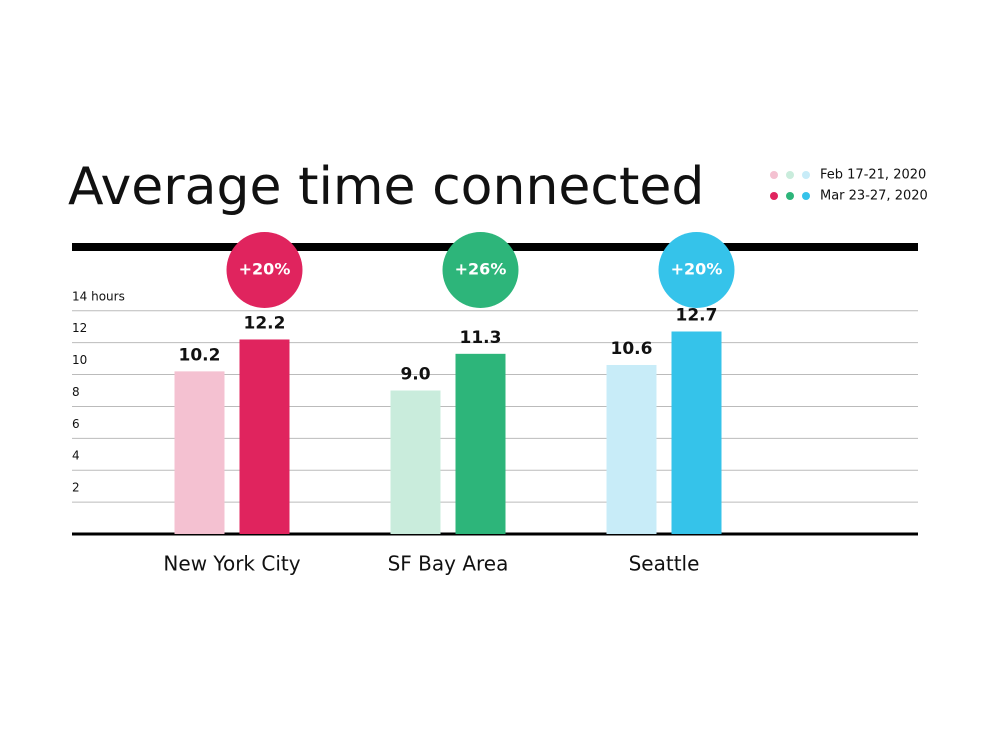 Image resolution: width=991 pixels, height=743 pixels. What do you see at coordinates (231, 564) in the screenshot?
I see `x-tick-label: New York City` at bounding box center [231, 564].